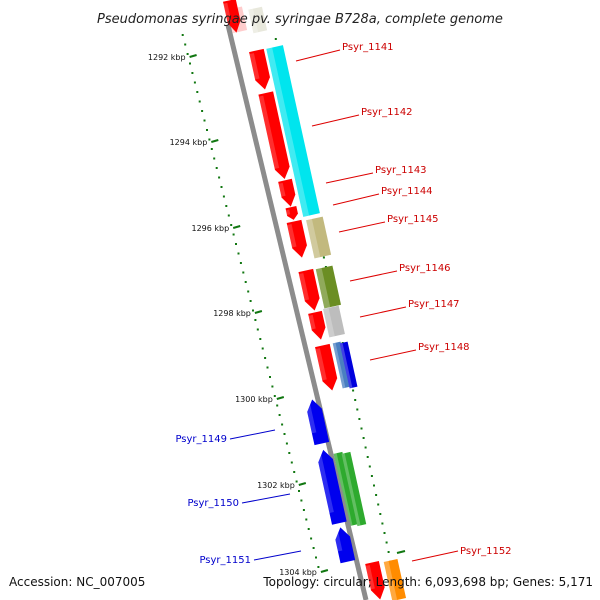  What do you see at coordinates (77, 582) in the screenshot?
I see `accession-text: Accession: NC_007005` at bounding box center [77, 582].